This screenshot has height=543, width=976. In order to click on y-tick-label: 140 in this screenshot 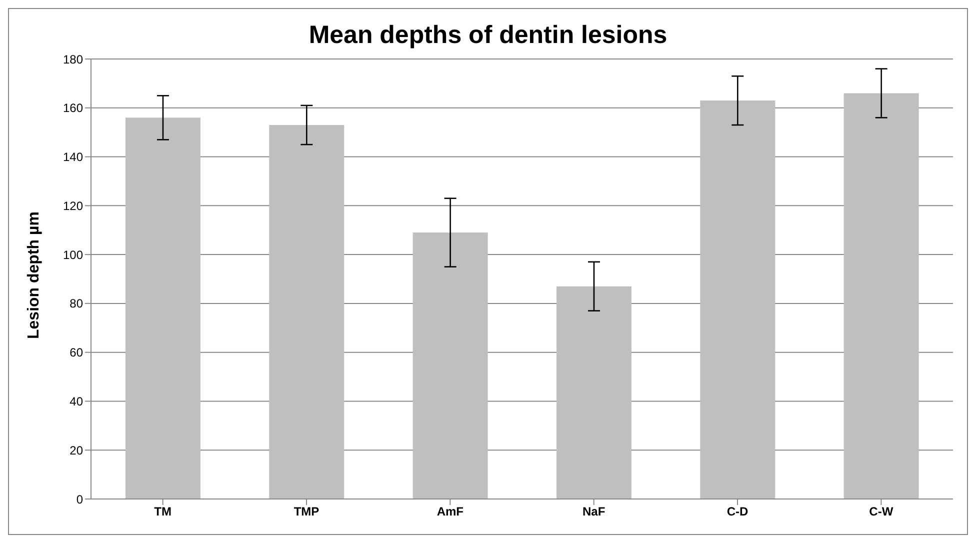, I will do `click(73, 157)`.